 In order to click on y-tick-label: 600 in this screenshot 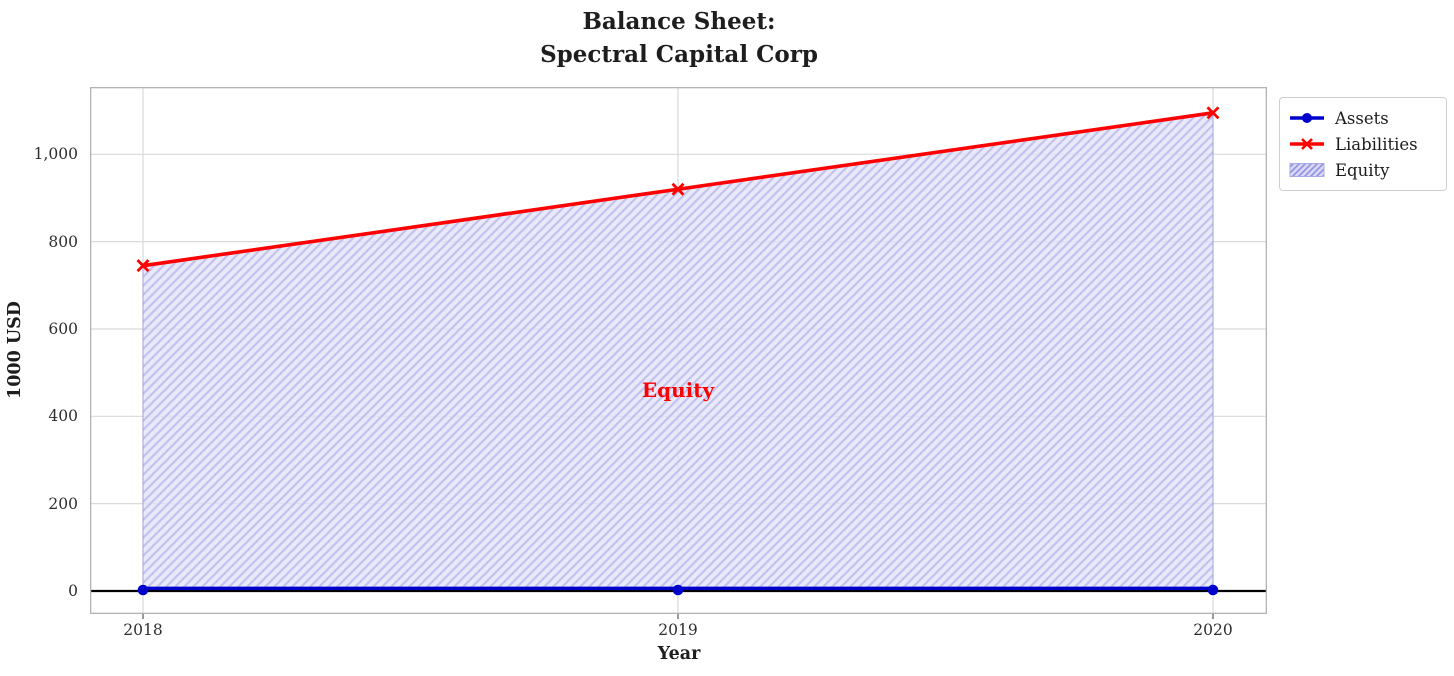, I will do `click(63, 328)`.